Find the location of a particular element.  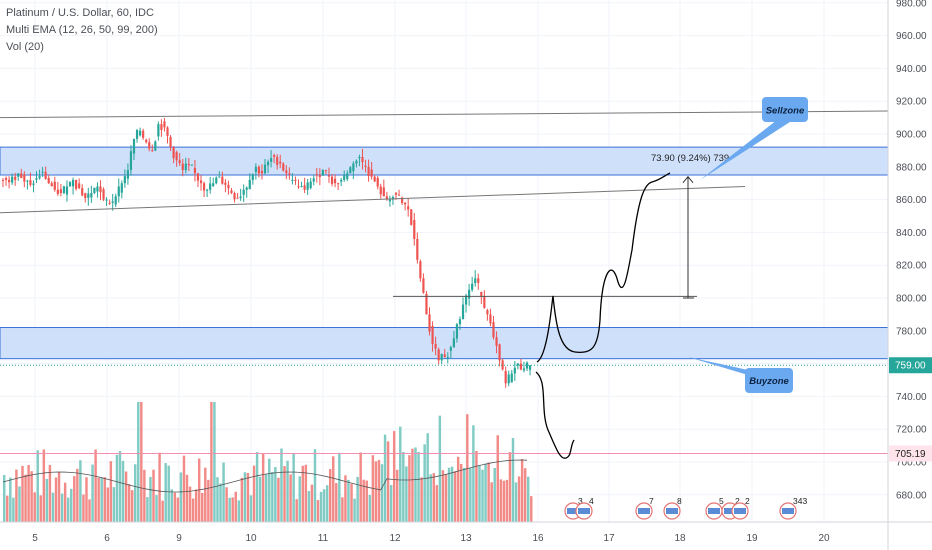

price-tick-label: 900.00 is located at coordinates (911, 135).